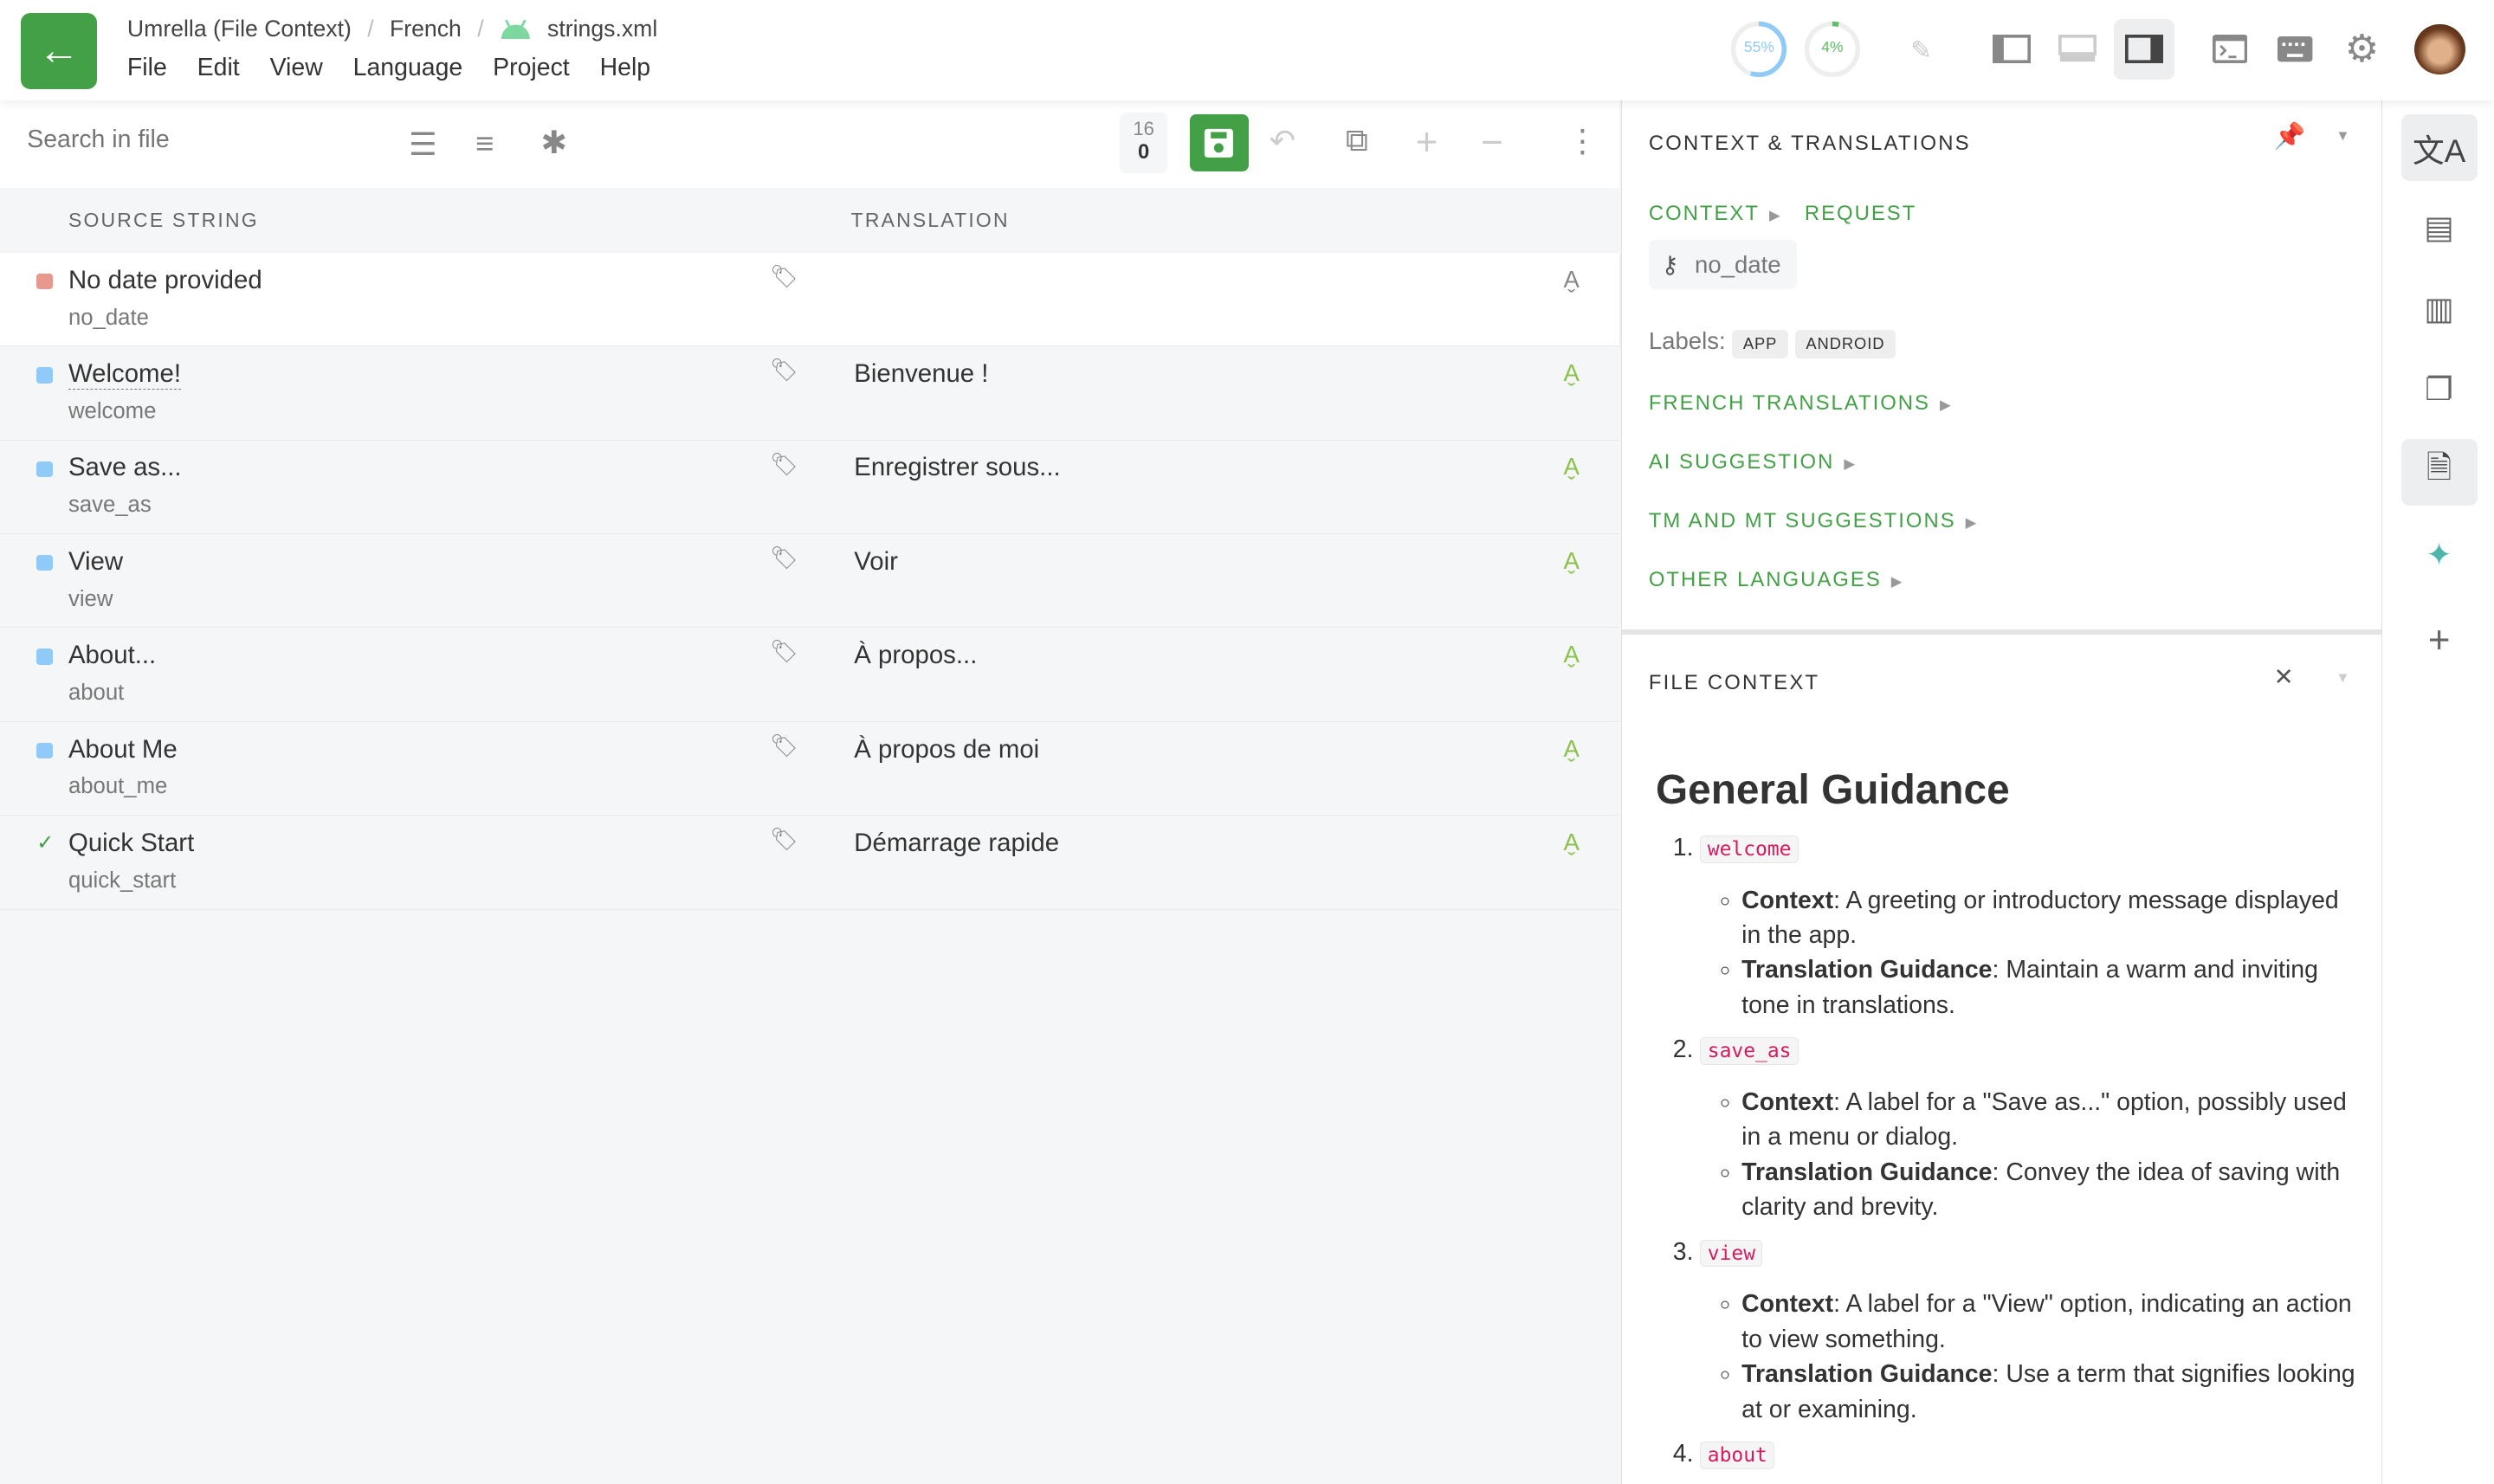  Describe the element at coordinates (2439, 308) in the screenshot. I see `glossary-icon: ▥` at that location.